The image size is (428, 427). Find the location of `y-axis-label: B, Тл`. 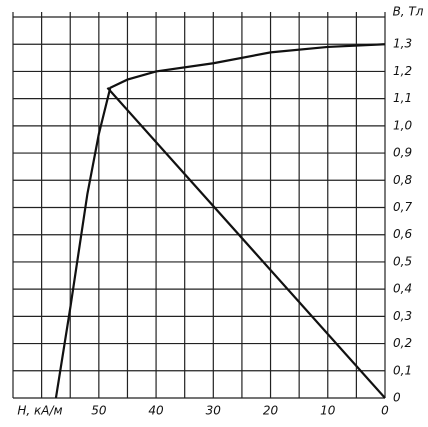

y-axis-label: B, Тл is located at coordinates (408, 12).